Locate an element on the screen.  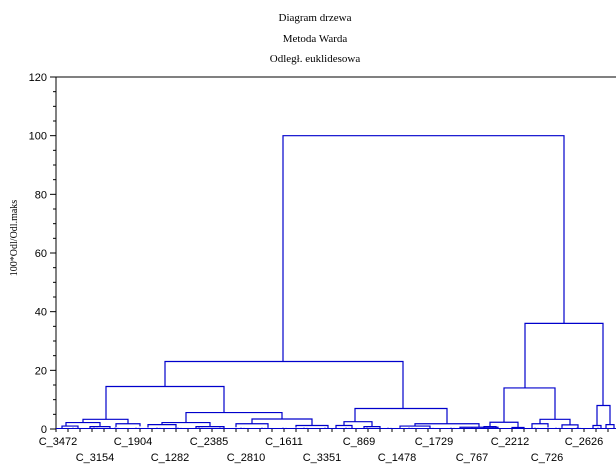
y-tick-label: 80 is located at coordinates (41, 195).